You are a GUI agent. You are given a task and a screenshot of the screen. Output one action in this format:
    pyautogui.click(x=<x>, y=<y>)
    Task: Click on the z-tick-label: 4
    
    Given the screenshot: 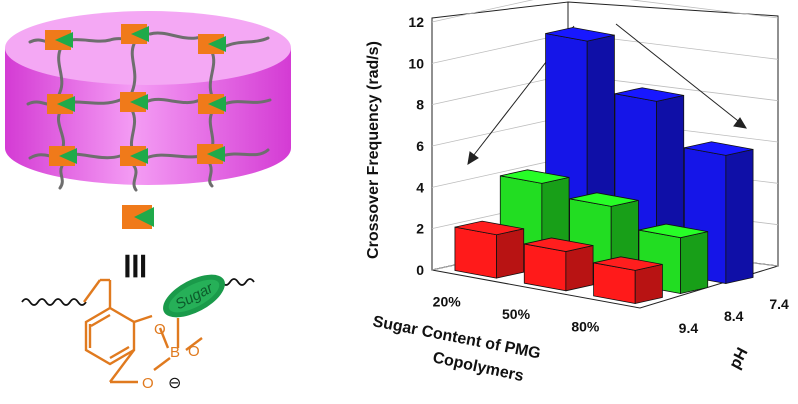 What is the action you would take?
    pyautogui.click(x=420, y=187)
    